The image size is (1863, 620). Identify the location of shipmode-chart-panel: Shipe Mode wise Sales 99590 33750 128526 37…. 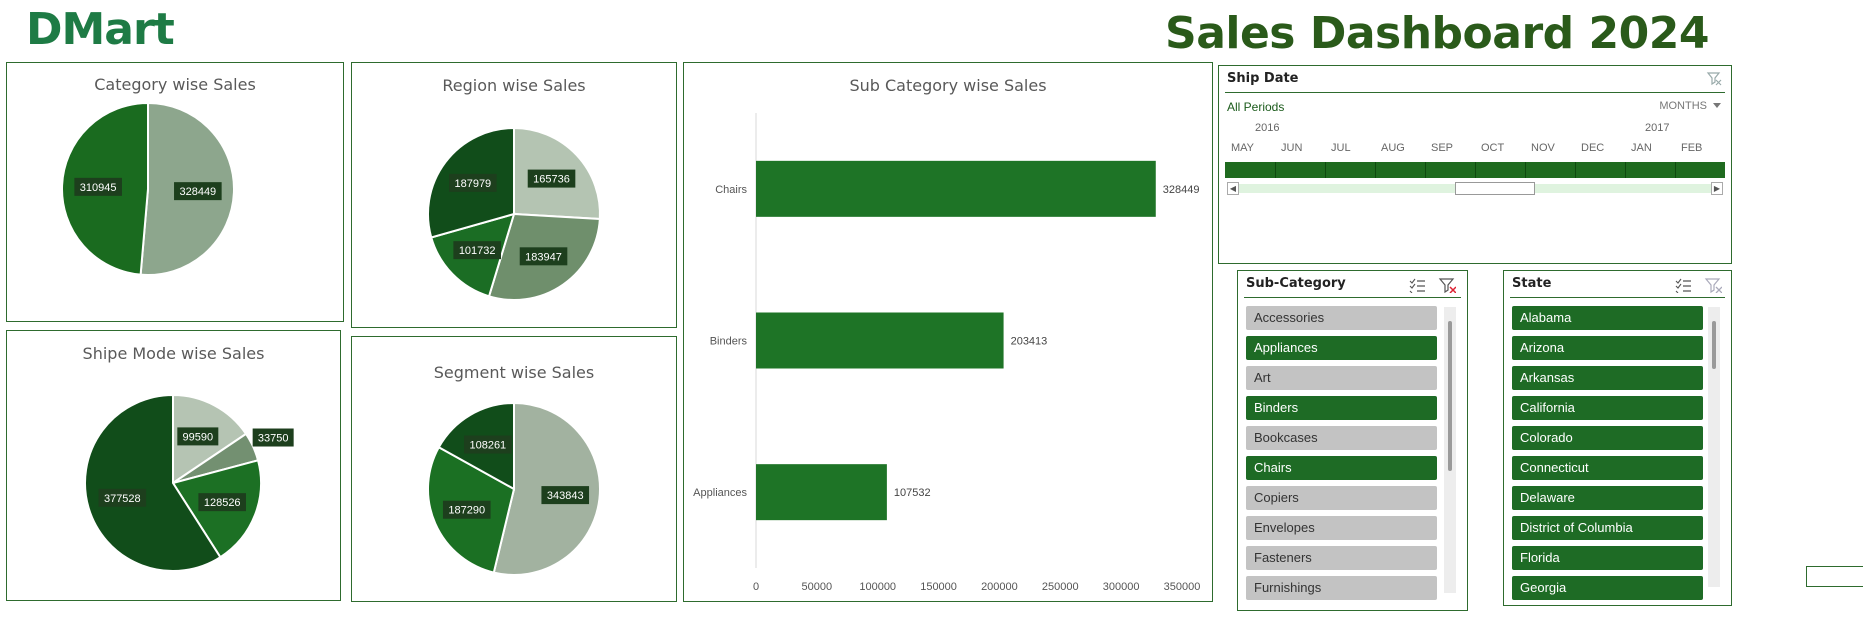
(173, 465).